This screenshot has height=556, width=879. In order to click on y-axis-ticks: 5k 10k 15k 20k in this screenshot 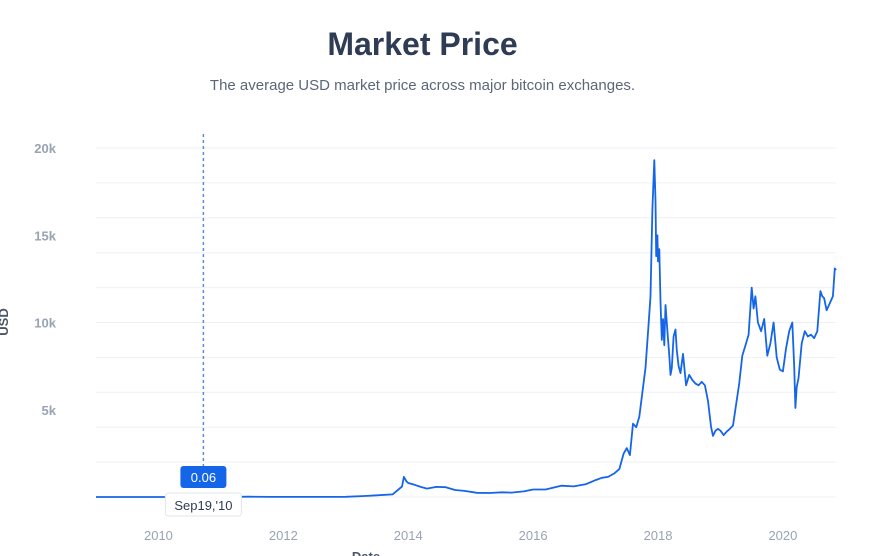, I will do `click(45, 279)`.